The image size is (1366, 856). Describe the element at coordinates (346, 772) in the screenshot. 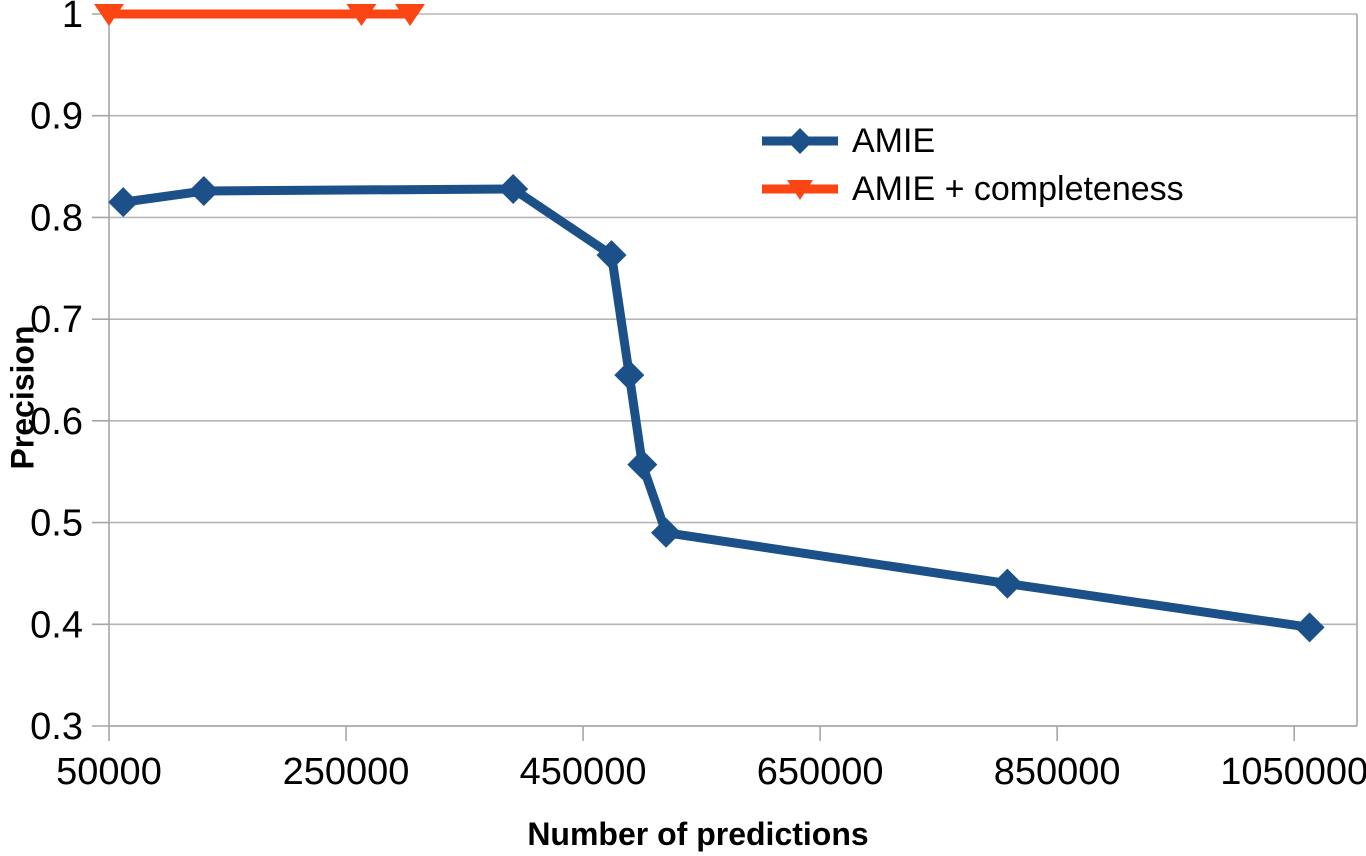

I see `x-tick-label: 250000` at that location.